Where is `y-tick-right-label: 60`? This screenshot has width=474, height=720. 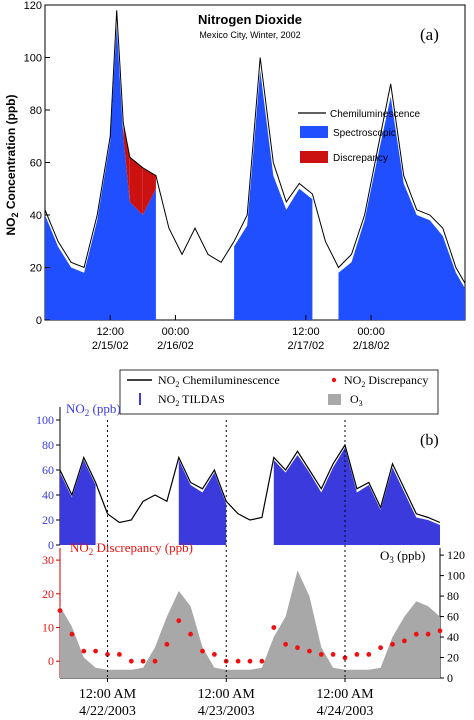 y-tick-right-label: 60 is located at coordinates (453, 617).